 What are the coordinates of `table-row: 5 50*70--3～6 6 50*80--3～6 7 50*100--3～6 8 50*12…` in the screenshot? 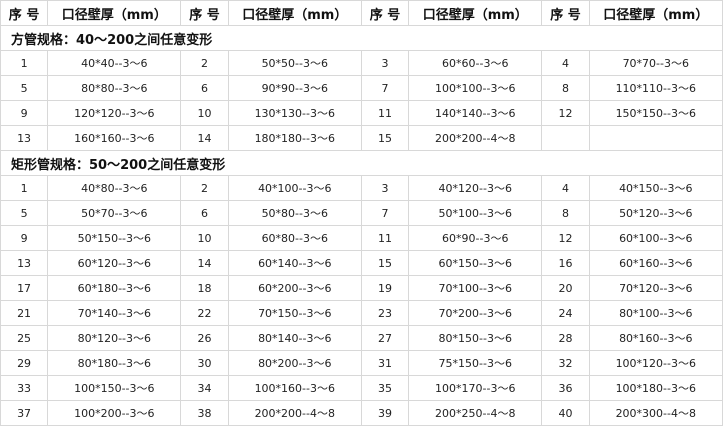 It's located at (362, 213).